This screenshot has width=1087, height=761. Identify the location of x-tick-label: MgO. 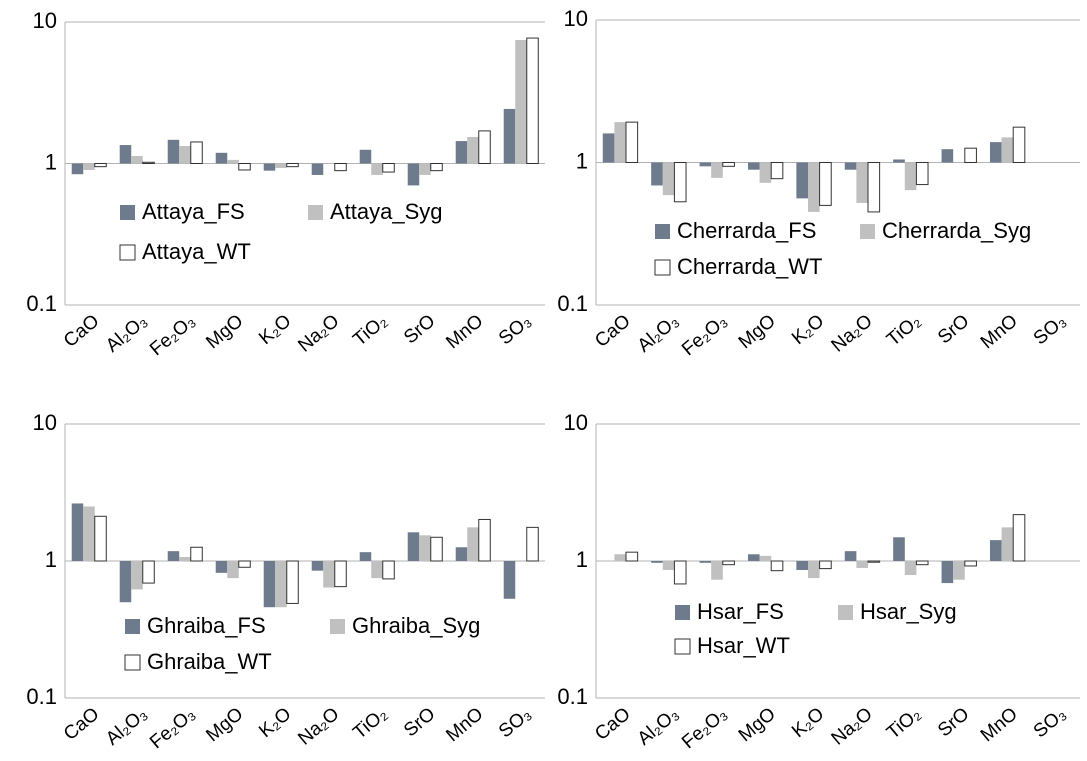
(757, 725).